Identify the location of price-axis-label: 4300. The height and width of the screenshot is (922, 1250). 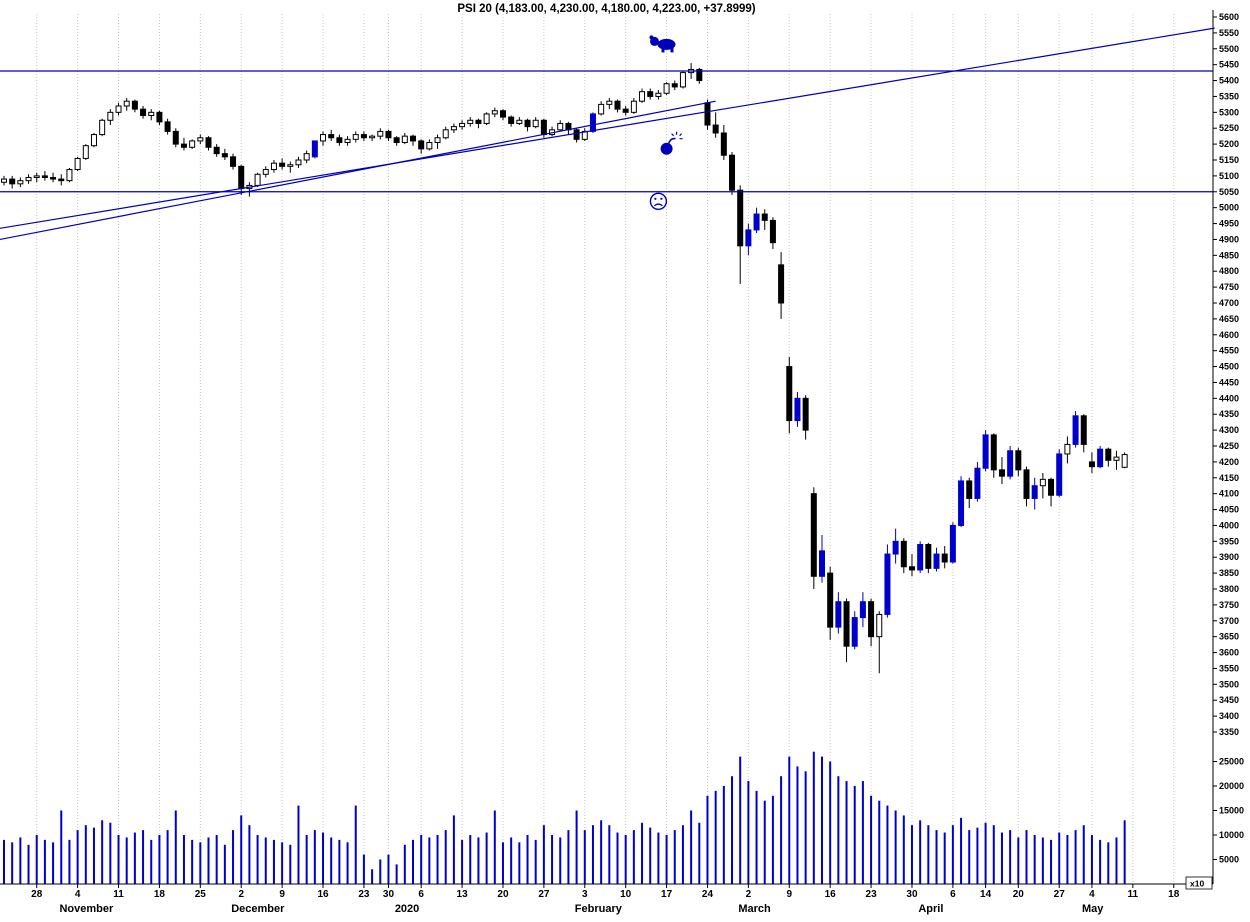
(1229, 430).